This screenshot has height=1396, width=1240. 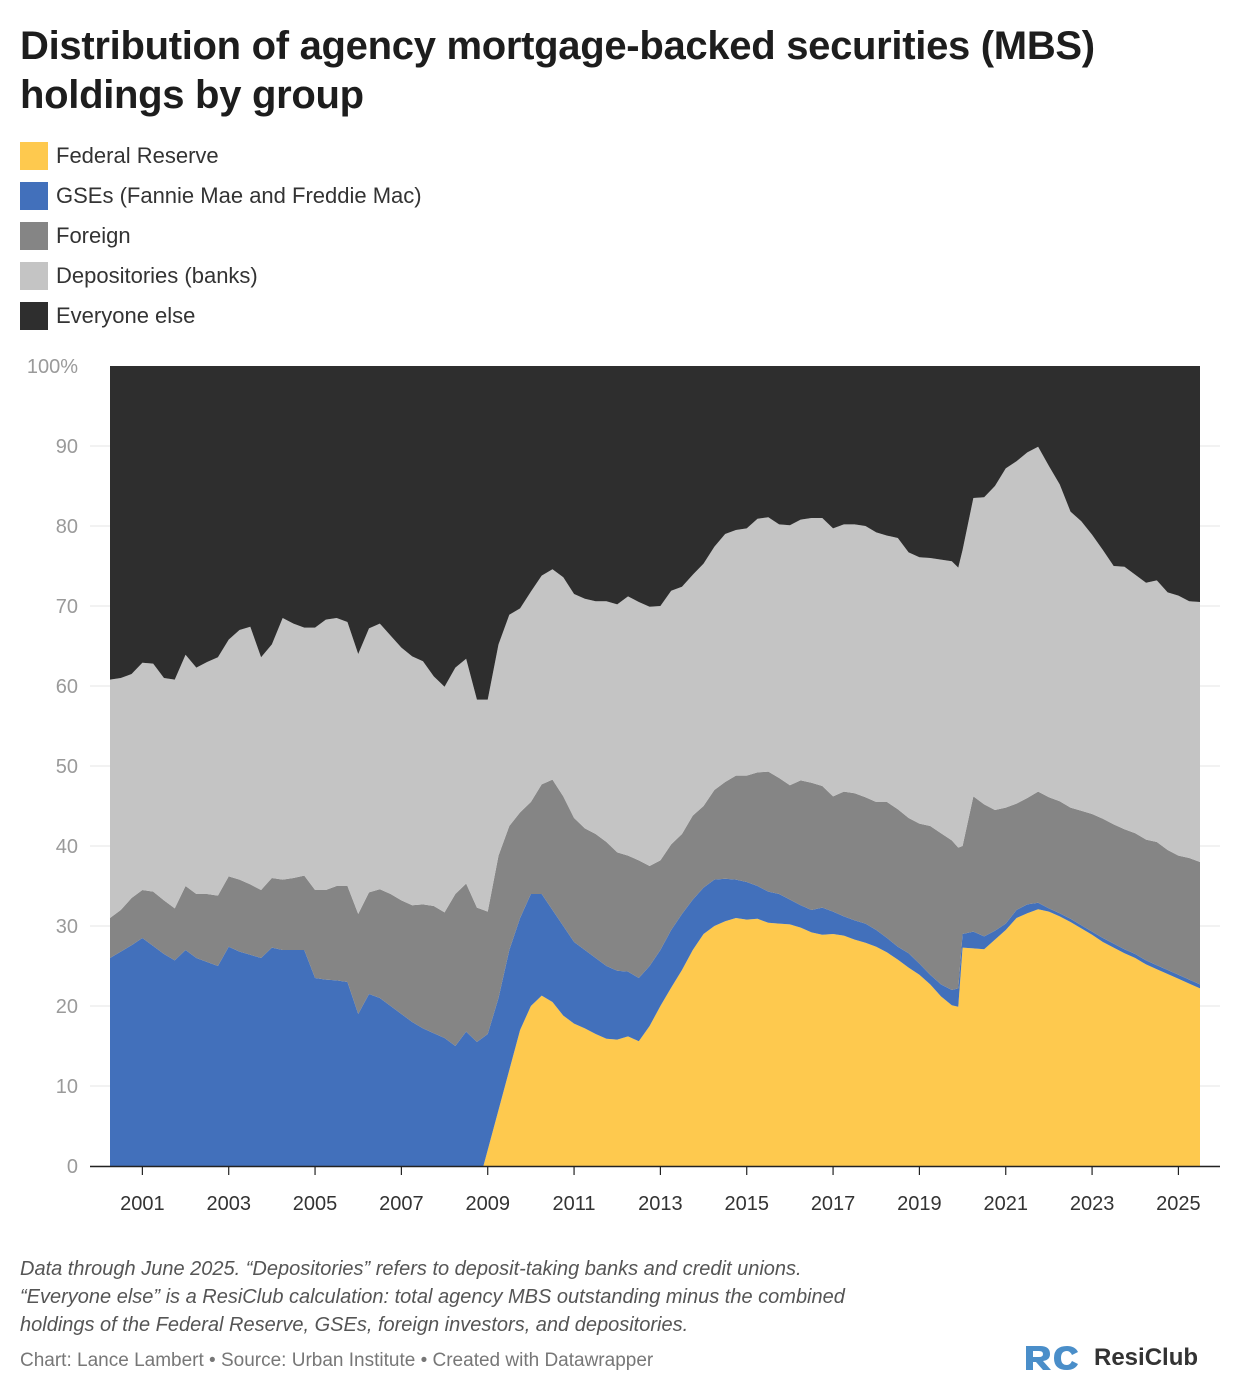 I want to click on y-tick-label: 20, so click(x=67, y=1007).